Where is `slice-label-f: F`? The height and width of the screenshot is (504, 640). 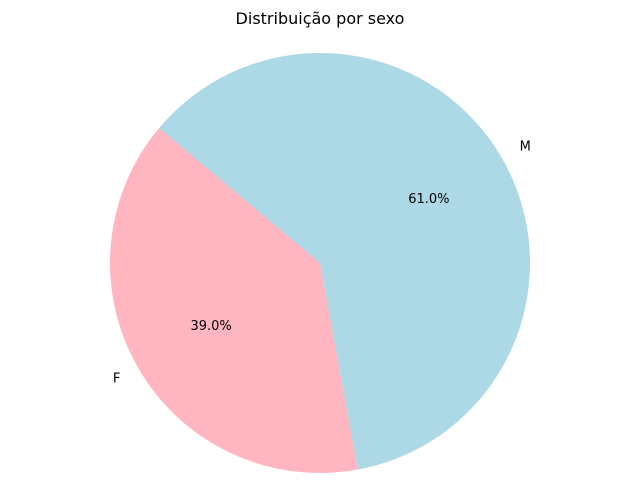
slice-label-f: F is located at coordinates (116, 379).